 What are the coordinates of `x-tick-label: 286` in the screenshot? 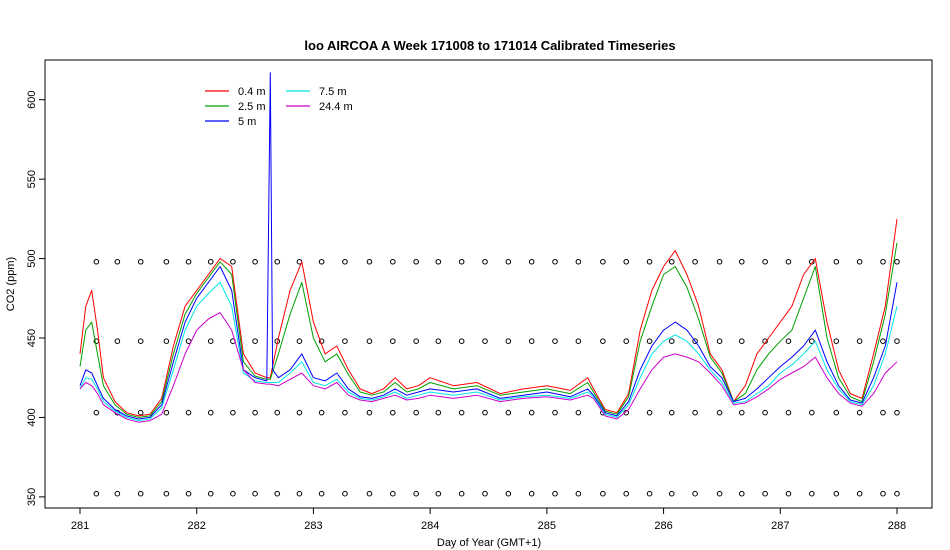 It's located at (663, 526).